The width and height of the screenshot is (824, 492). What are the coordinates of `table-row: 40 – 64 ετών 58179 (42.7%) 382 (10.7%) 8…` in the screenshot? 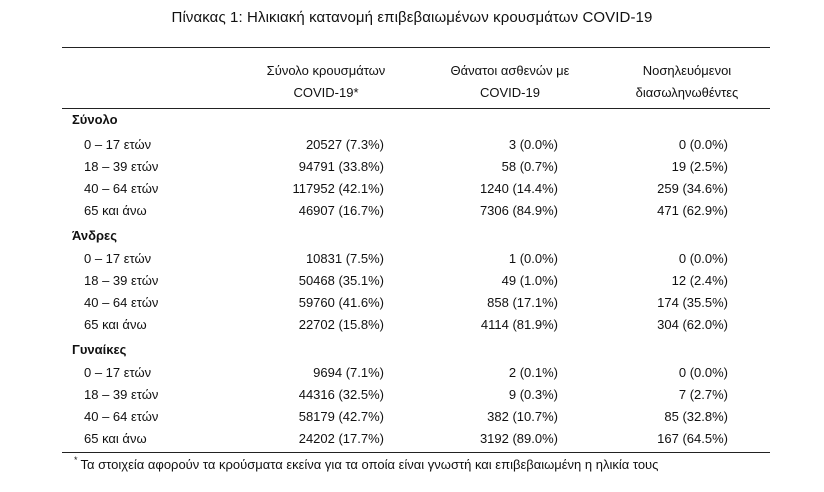 It's located at (412, 420).